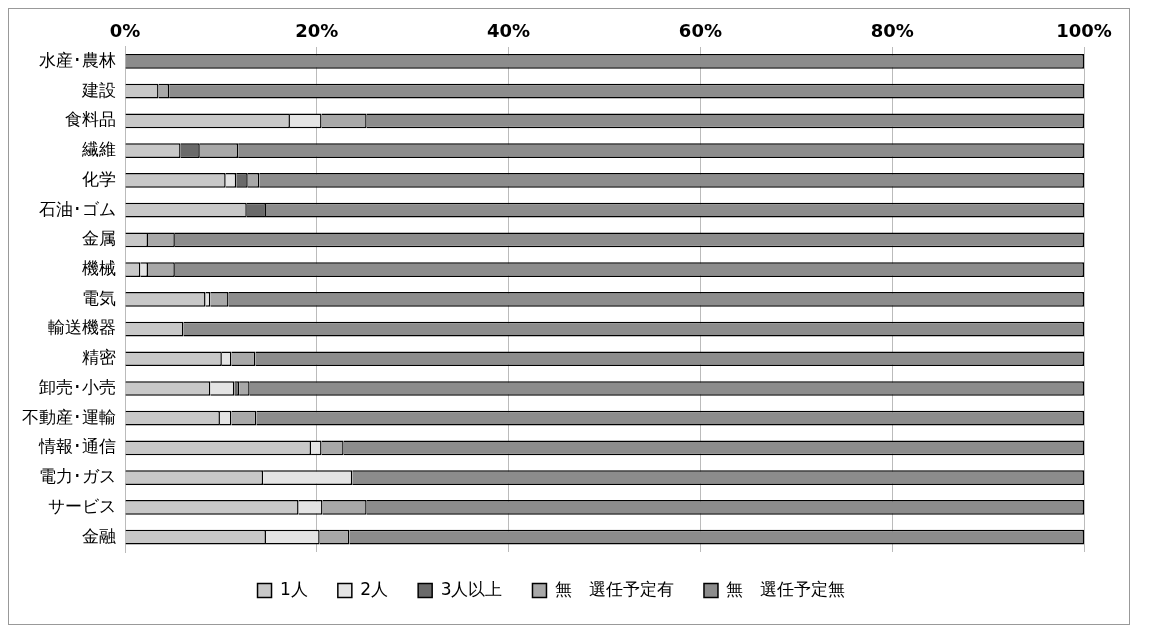 The image size is (1151, 635). What do you see at coordinates (90, 119) in the screenshot?
I see `y-tick-label: 食料品` at bounding box center [90, 119].